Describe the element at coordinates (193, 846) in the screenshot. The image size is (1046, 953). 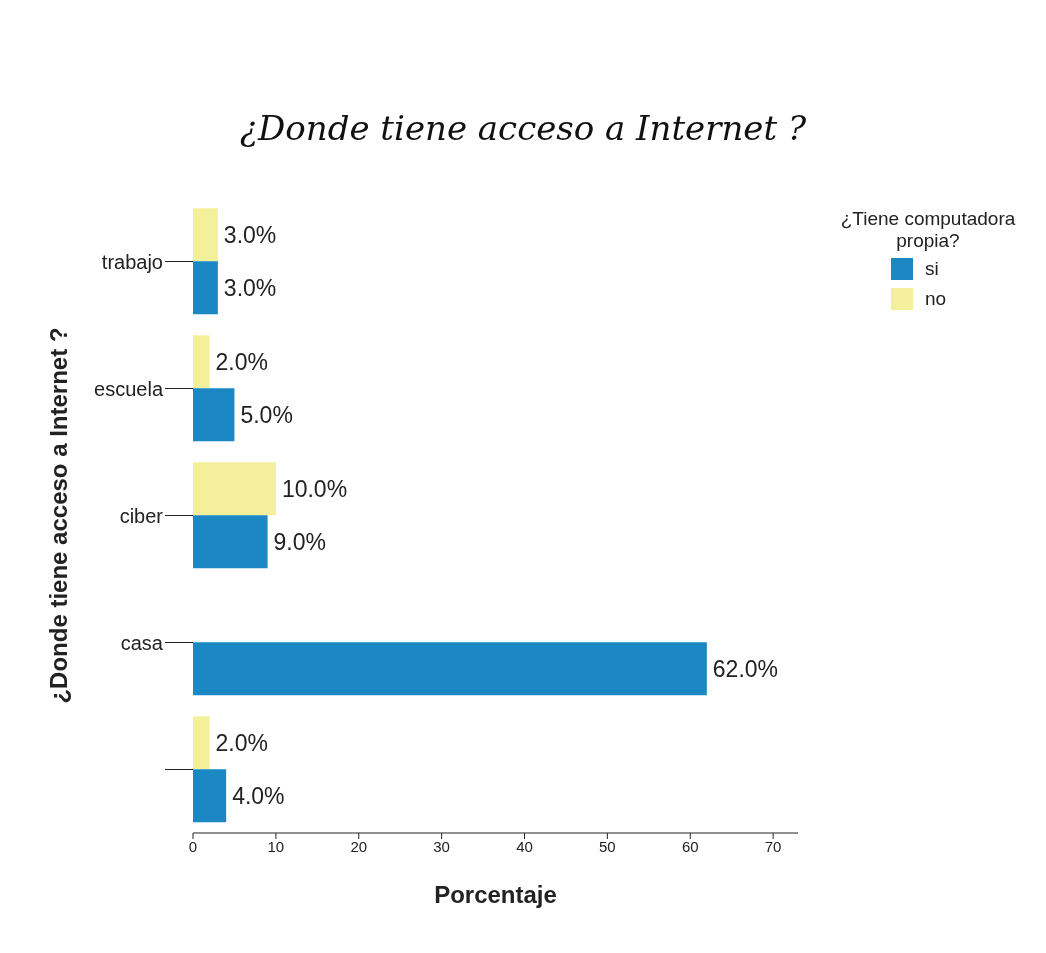
I see `x-tick-label: 0` at that location.